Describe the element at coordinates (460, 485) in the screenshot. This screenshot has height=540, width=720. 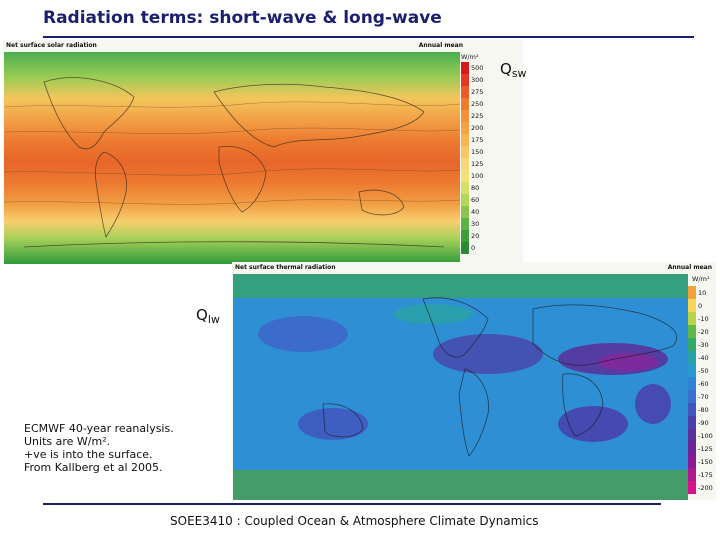
I see `lw-polar-south` at that location.